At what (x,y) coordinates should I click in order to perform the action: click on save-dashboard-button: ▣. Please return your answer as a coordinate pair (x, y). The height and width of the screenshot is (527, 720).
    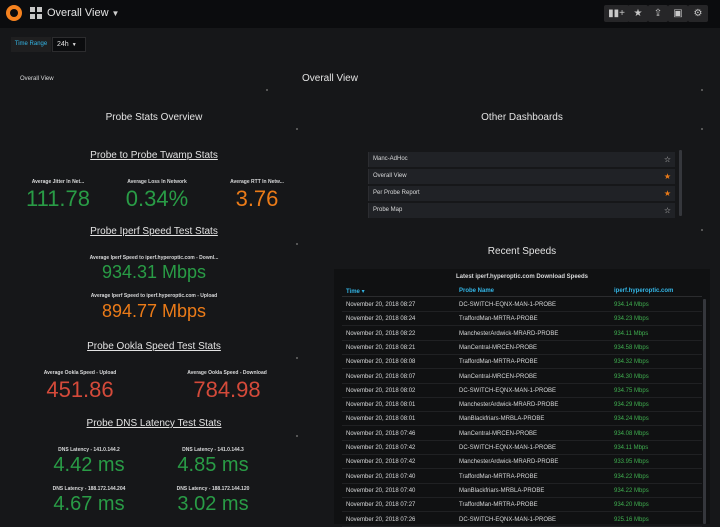
    Looking at the image, I should click on (678, 13).